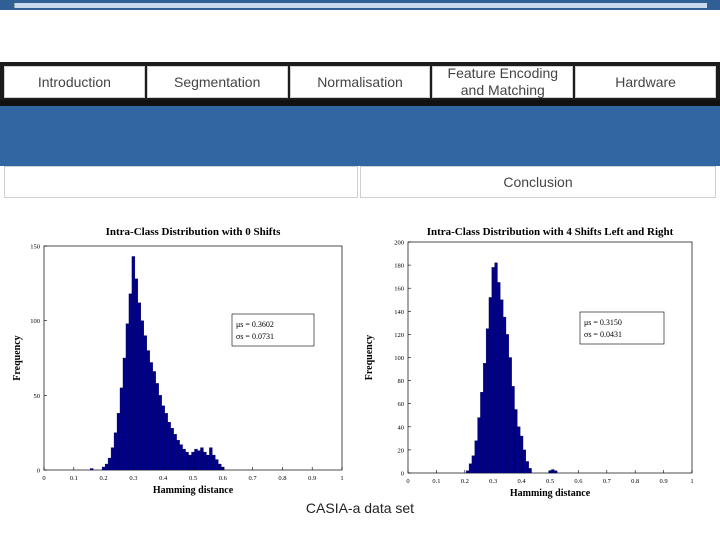 The width and height of the screenshot is (720, 540). What do you see at coordinates (37, 396) in the screenshot?
I see `y-tick-label: 50` at bounding box center [37, 396].